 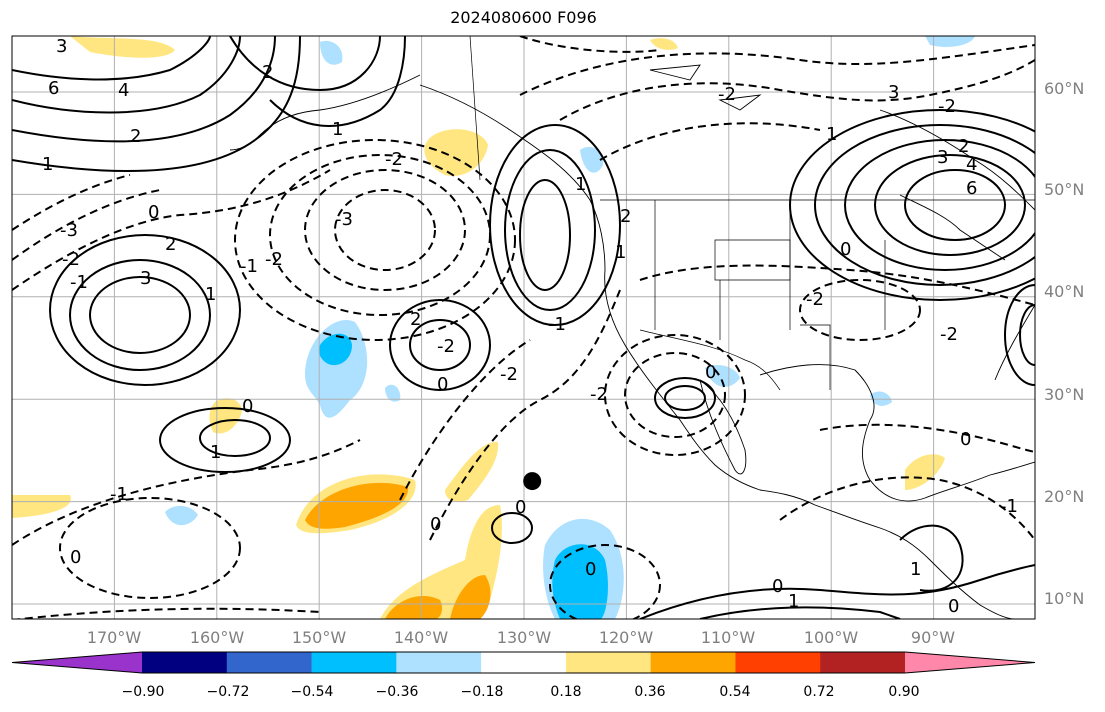 I want to click on colorbar-tick-label: 0.18, so click(x=565, y=692).